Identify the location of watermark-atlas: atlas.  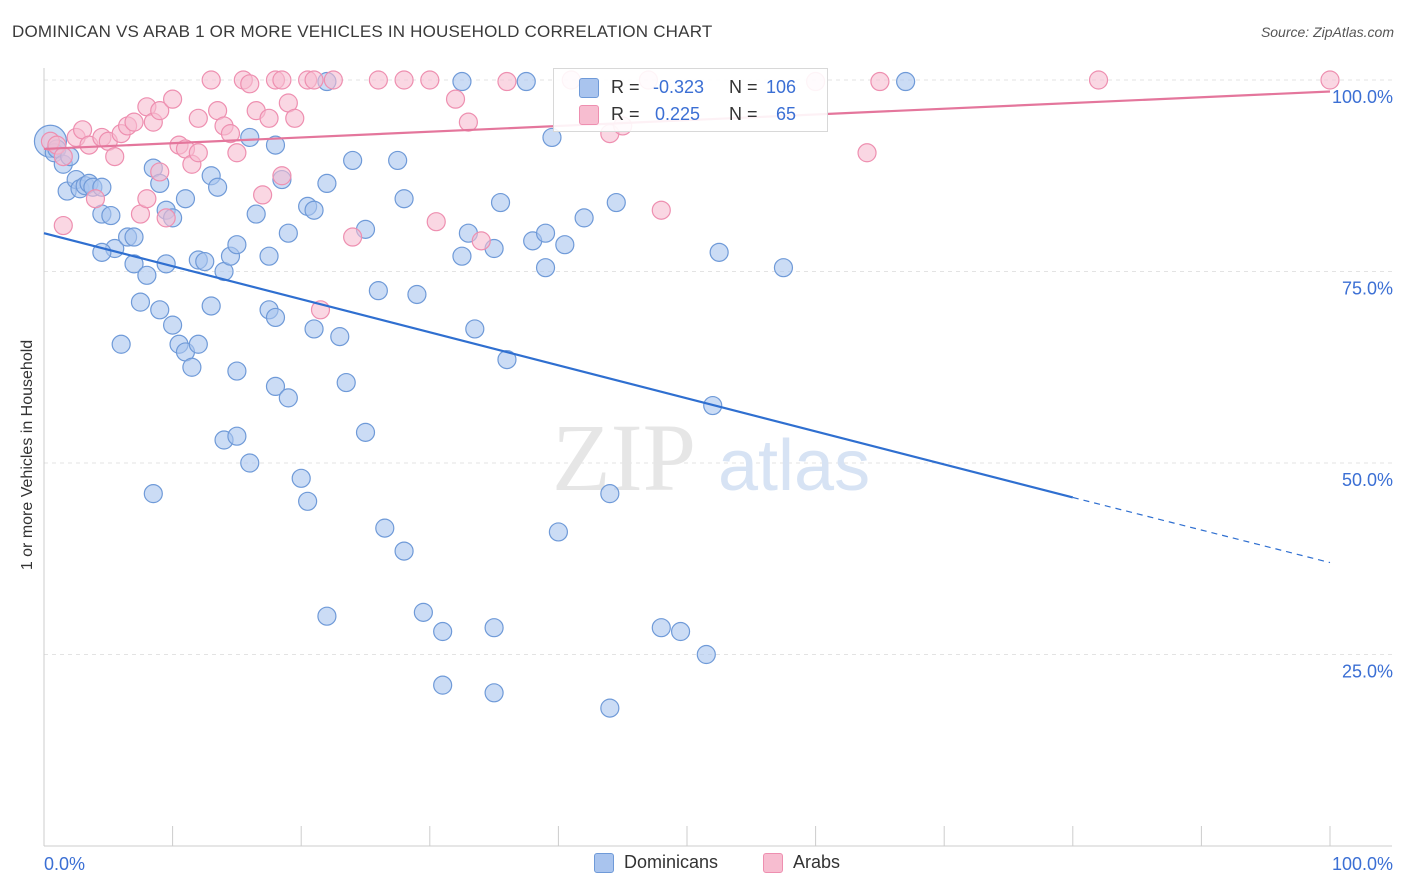
(794, 466).